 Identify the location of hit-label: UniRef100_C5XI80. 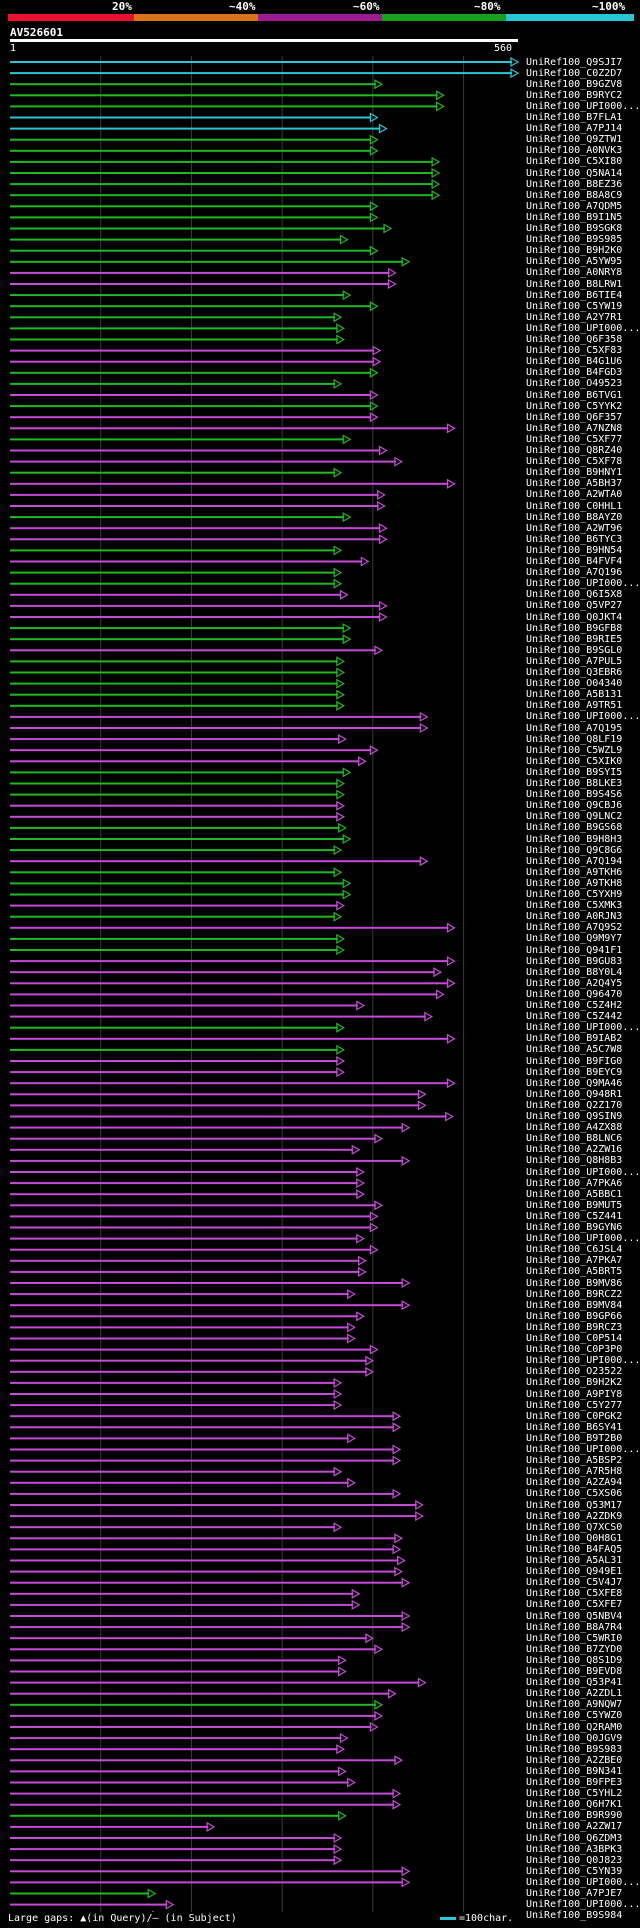
(574, 162).